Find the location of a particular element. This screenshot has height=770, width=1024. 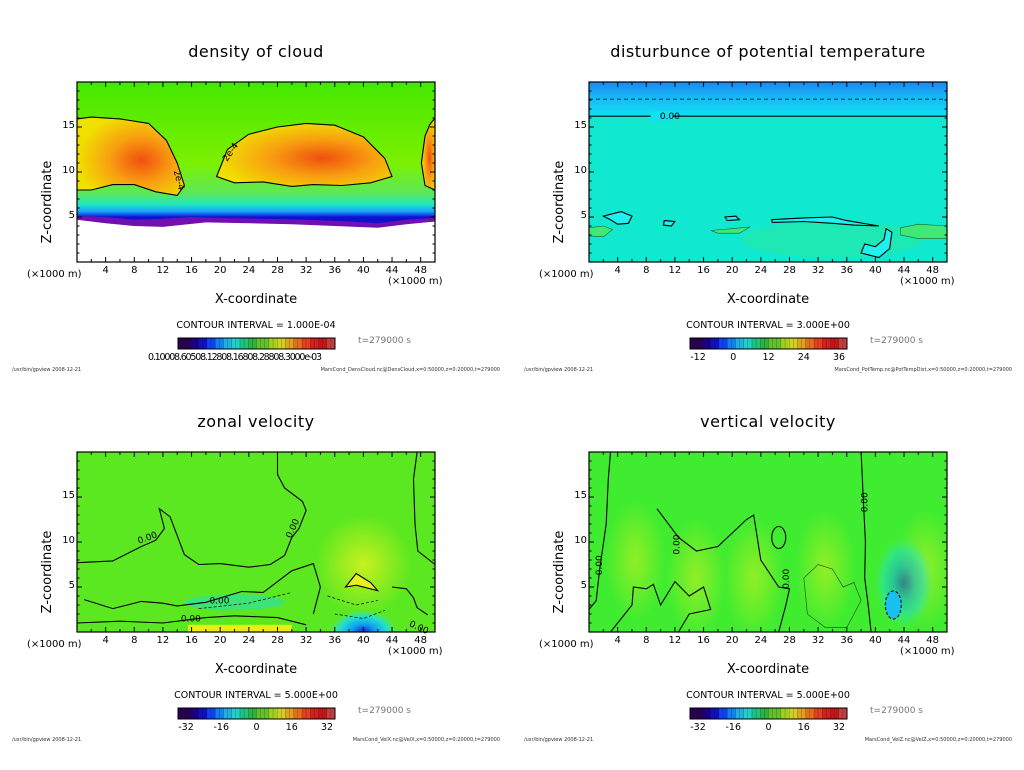

colorbar-tick-labels: 0.10008.60508.12808.16808.28808.3000e-03 is located at coordinates (235, 357).